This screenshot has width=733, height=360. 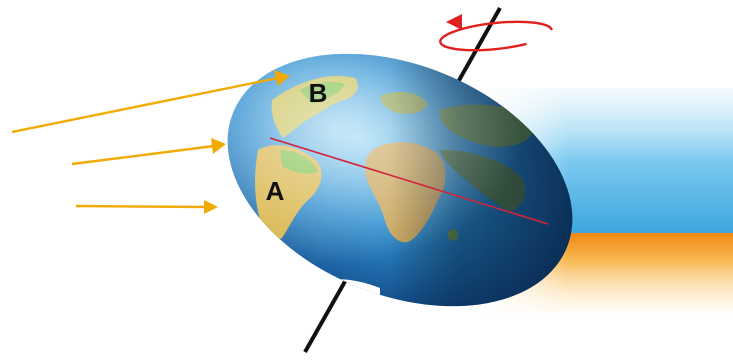 What do you see at coordinates (318, 93) in the screenshot?
I see `point-b-label: B` at bounding box center [318, 93].